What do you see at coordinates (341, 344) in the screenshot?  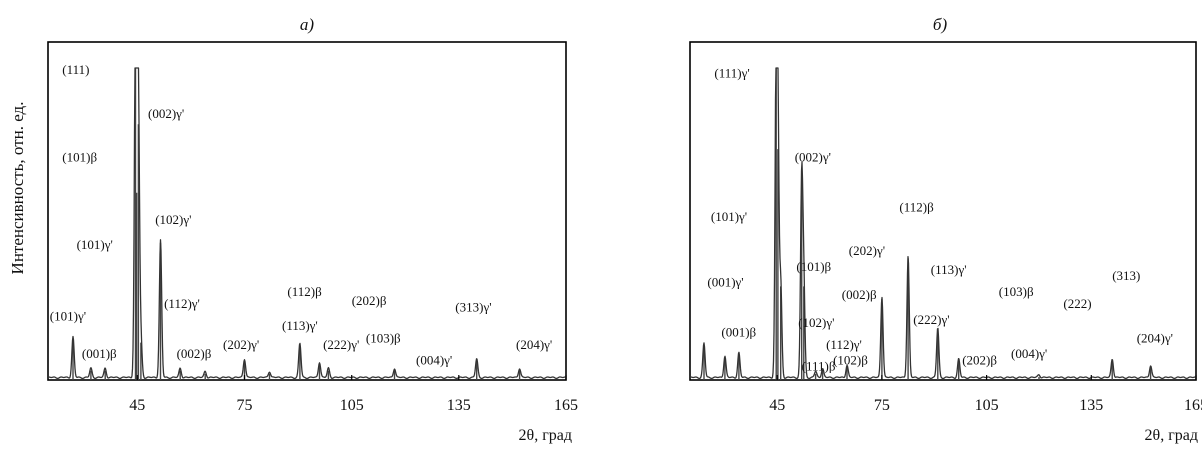 I see `peak-annotation-11: (222)γ'` at bounding box center [341, 344].